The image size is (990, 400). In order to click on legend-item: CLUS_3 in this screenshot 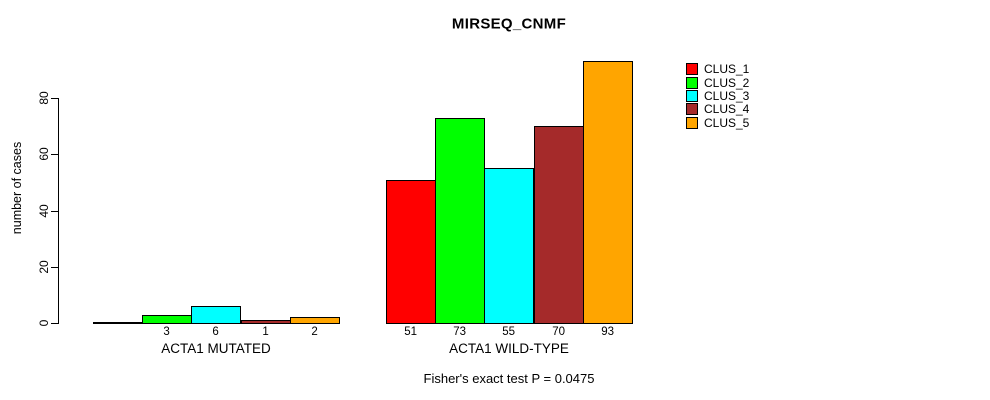, I will do `click(718, 95)`.